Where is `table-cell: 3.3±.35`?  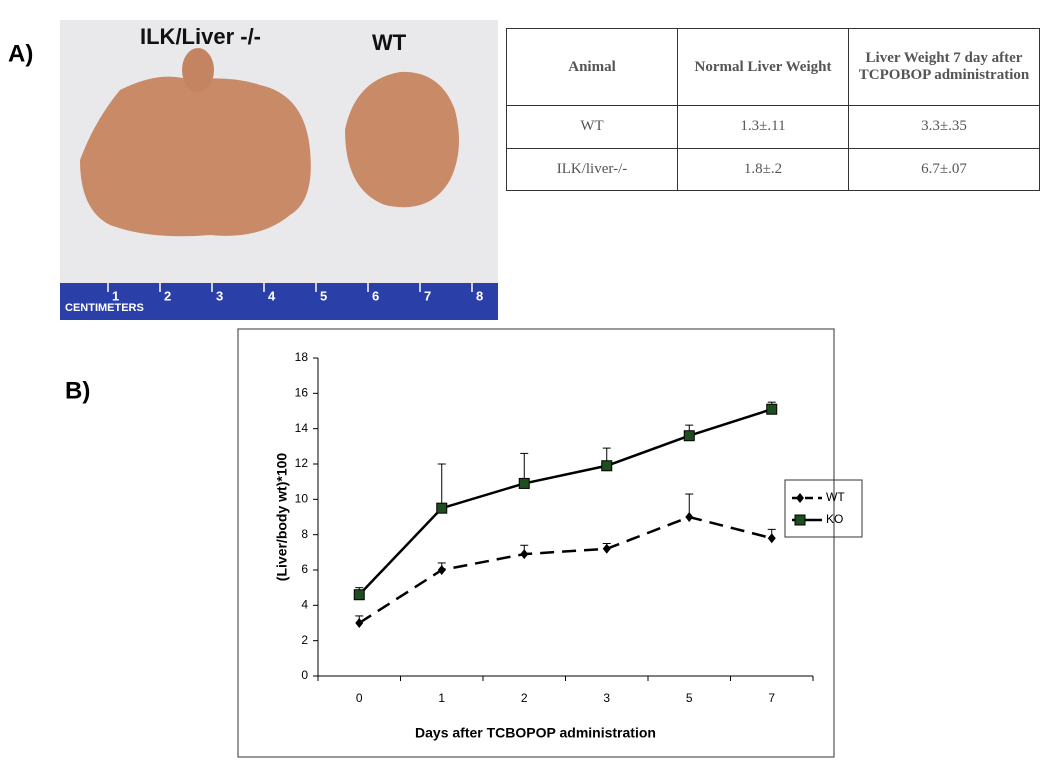 table-cell: 3.3±.35 is located at coordinates (944, 127).